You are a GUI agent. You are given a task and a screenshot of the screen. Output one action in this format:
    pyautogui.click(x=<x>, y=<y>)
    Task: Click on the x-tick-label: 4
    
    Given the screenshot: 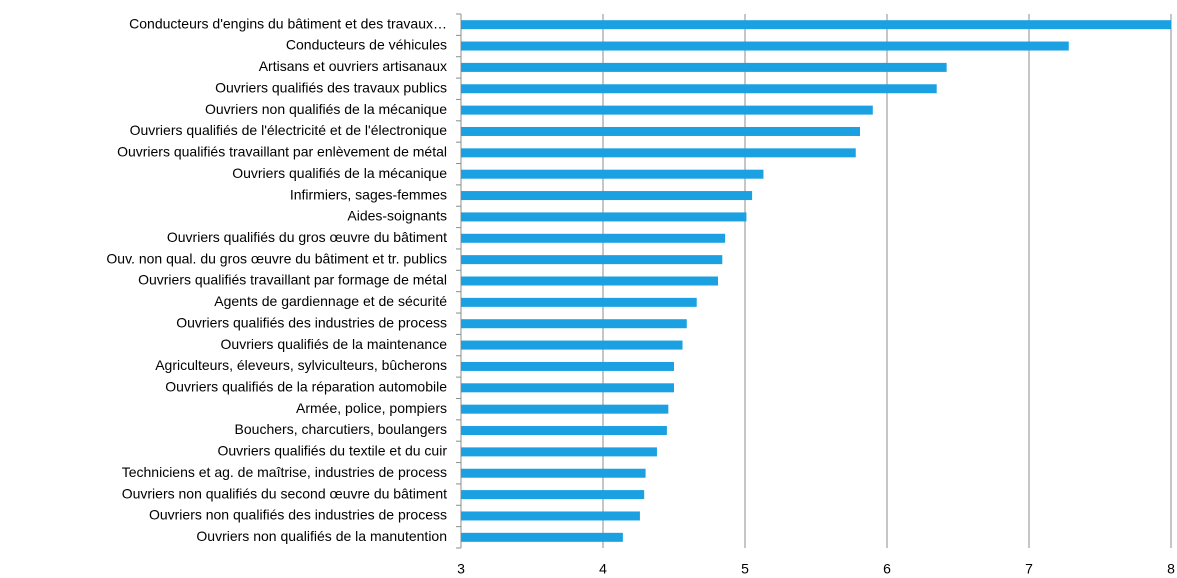 What is the action you would take?
    pyautogui.click(x=603, y=569)
    